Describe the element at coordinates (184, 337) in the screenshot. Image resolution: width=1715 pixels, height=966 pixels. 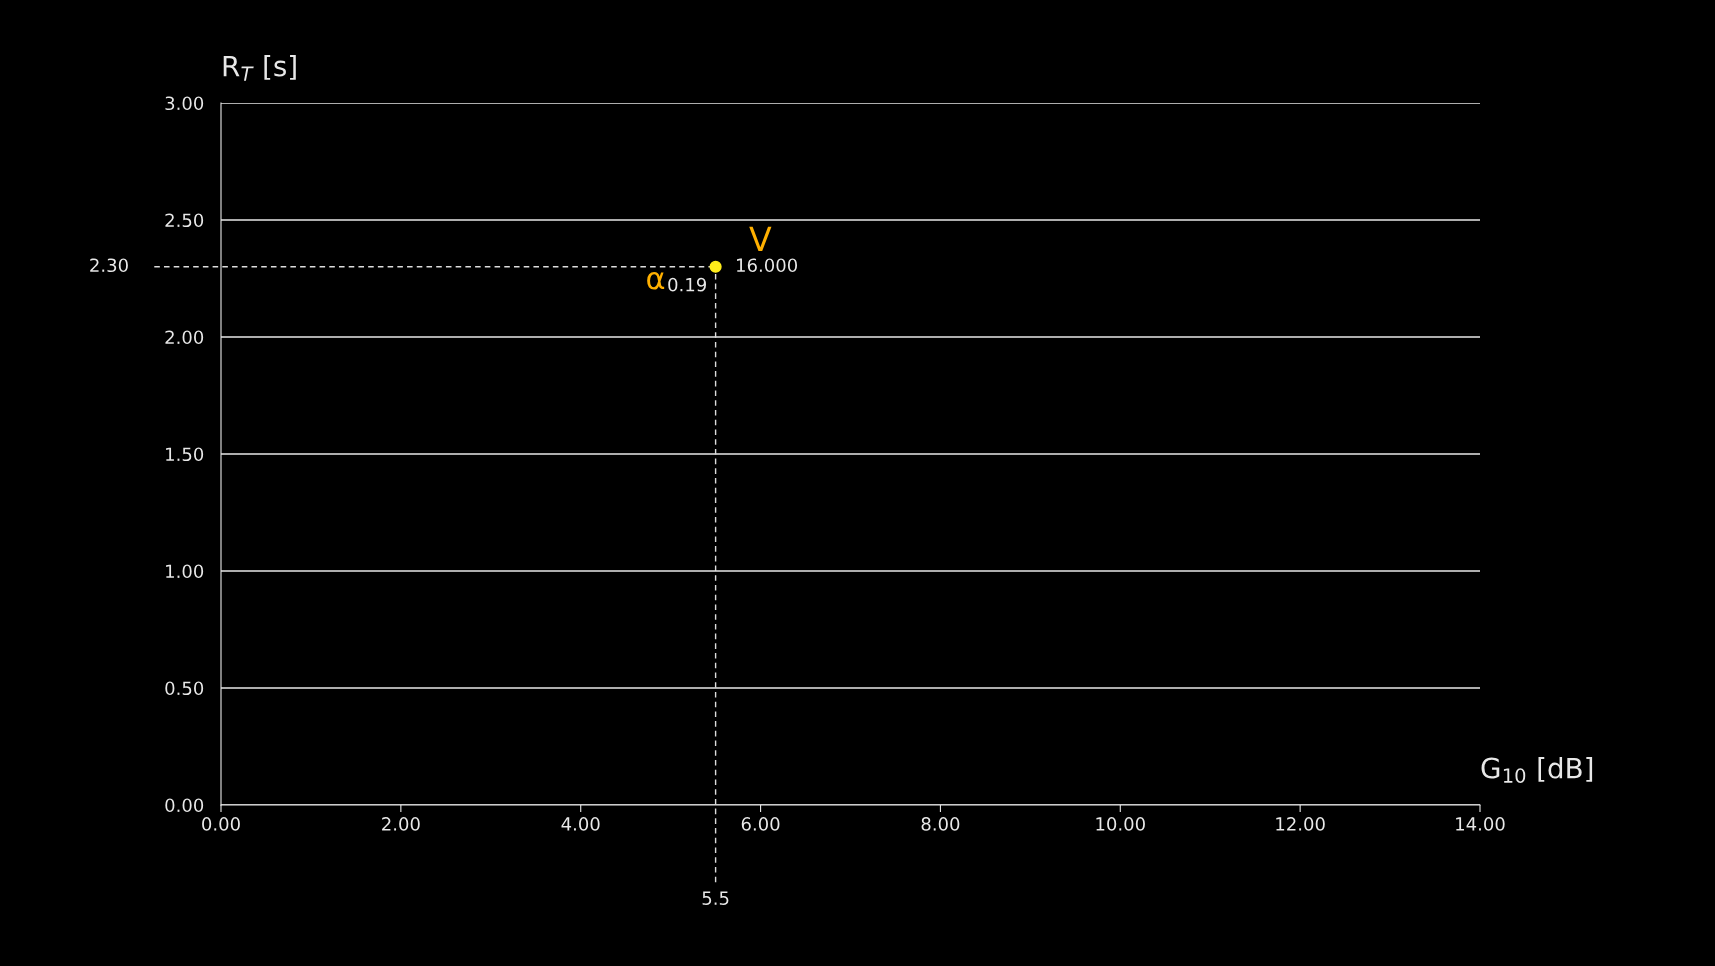
I see `y-tick-label: 2.00` at that location.